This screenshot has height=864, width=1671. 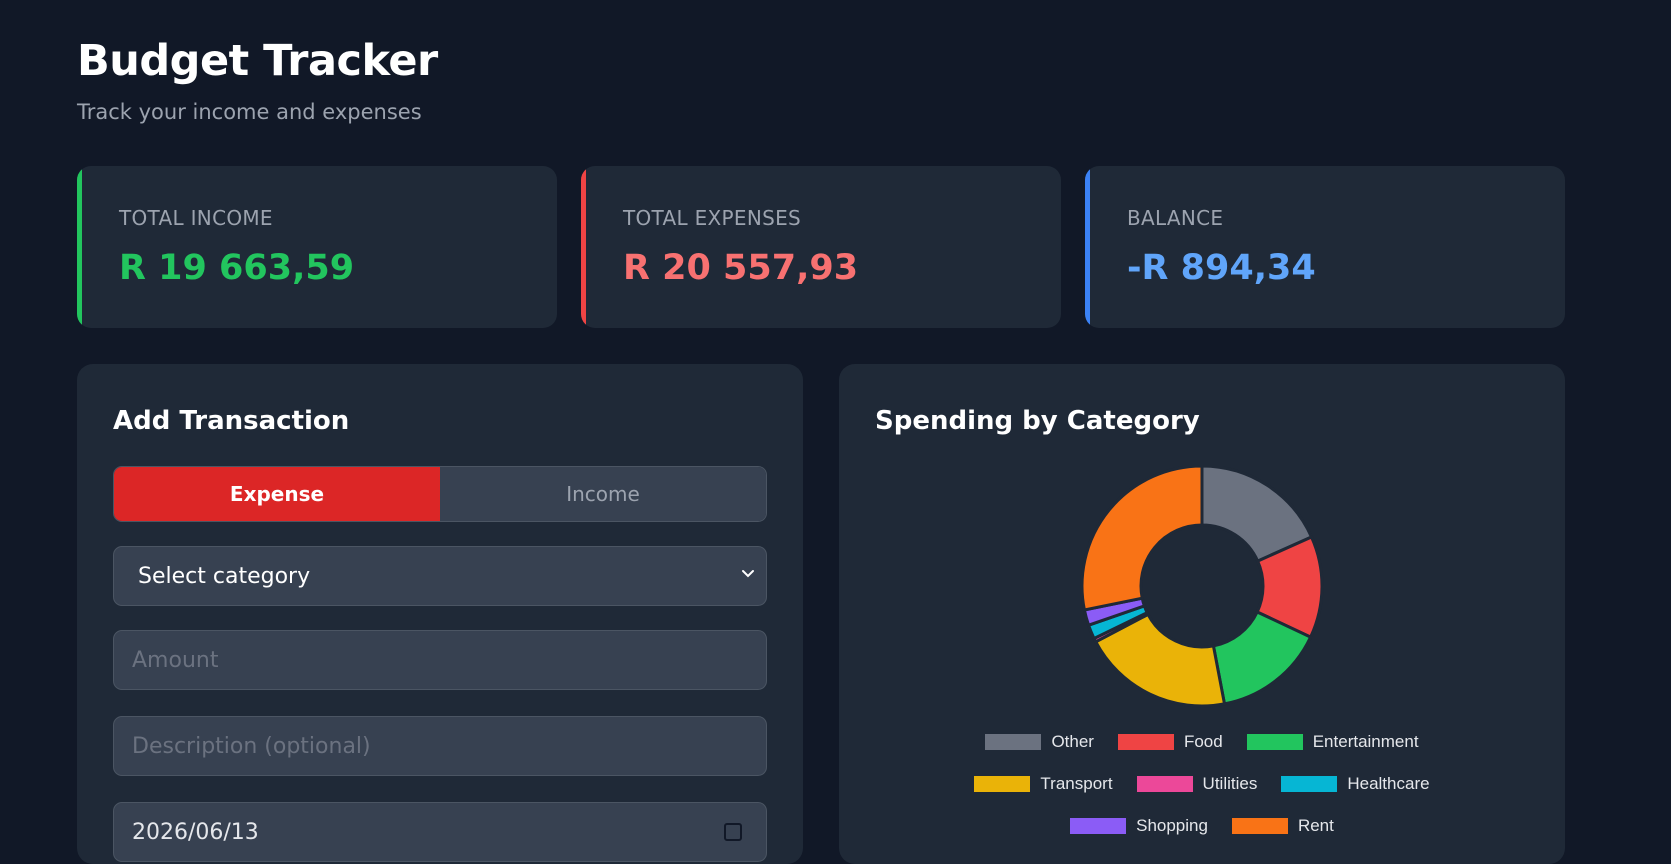 What do you see at coordinates (1315, 825) in the screenshot?
I see `legend-label: Rent` at bounding box center [1315, 825].